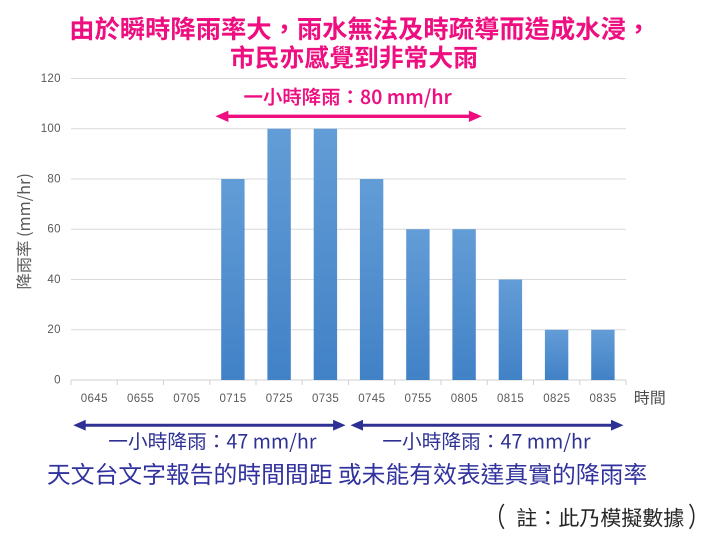 This screenshot has width=702, height=555. Describe the element at coordinates (186, 399) in the screenshot. I see `svg-text: 0705` at that location.